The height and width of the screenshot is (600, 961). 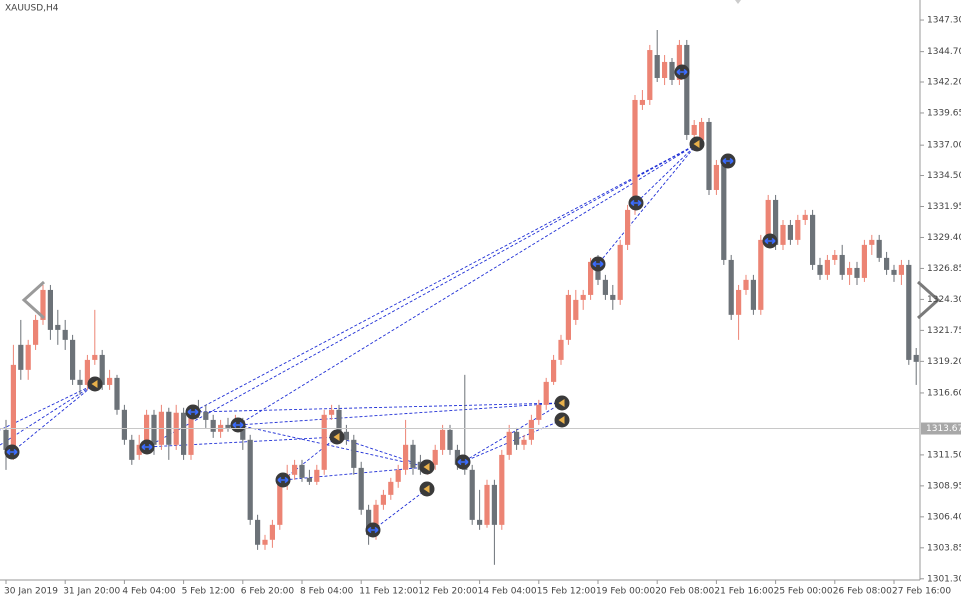 I want to click on y-tick-label: 1331.95, so click(x=944, y=207).